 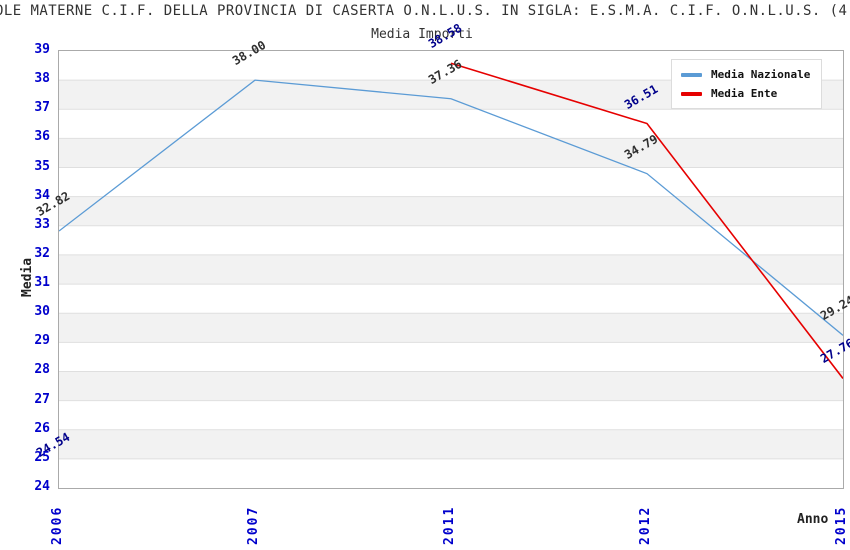 I want to click on y-tick-label: 24, so click(x=42, y=486).